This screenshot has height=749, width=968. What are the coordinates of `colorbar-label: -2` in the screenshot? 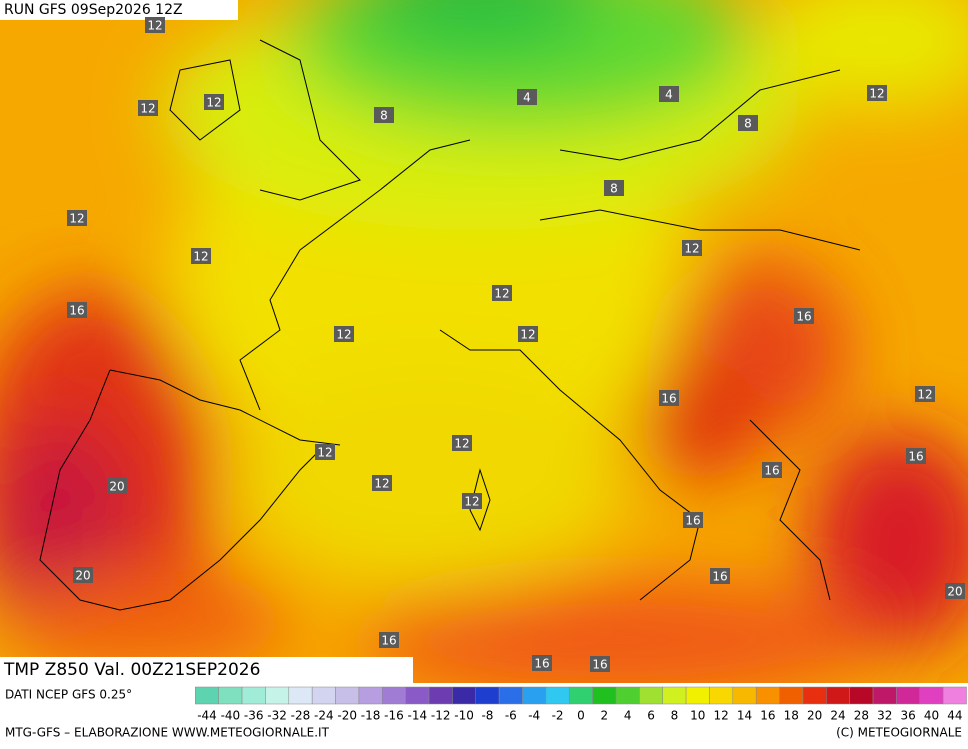 It's located at (558, 716).